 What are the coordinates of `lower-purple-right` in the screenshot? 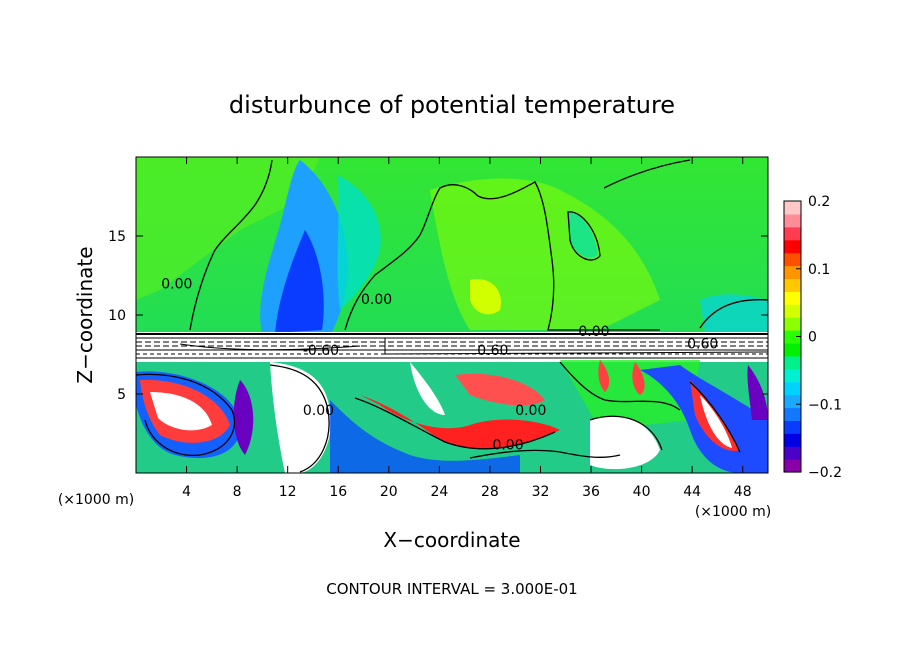 It's located at (757, 392).